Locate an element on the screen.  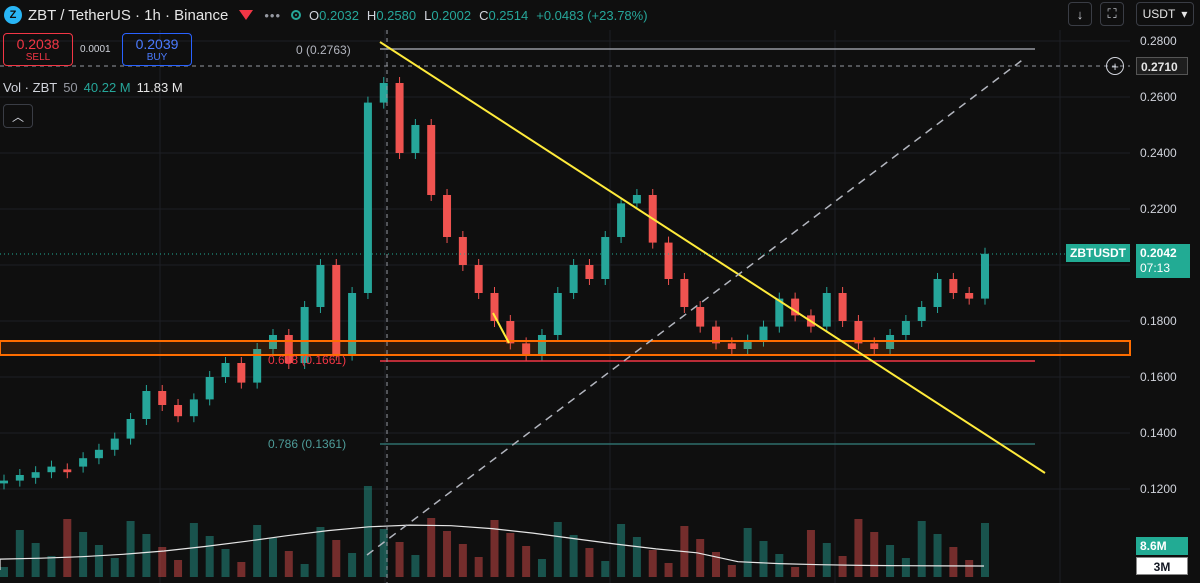
price-tick: 0.2200 is located at coordinates (1158, 209).